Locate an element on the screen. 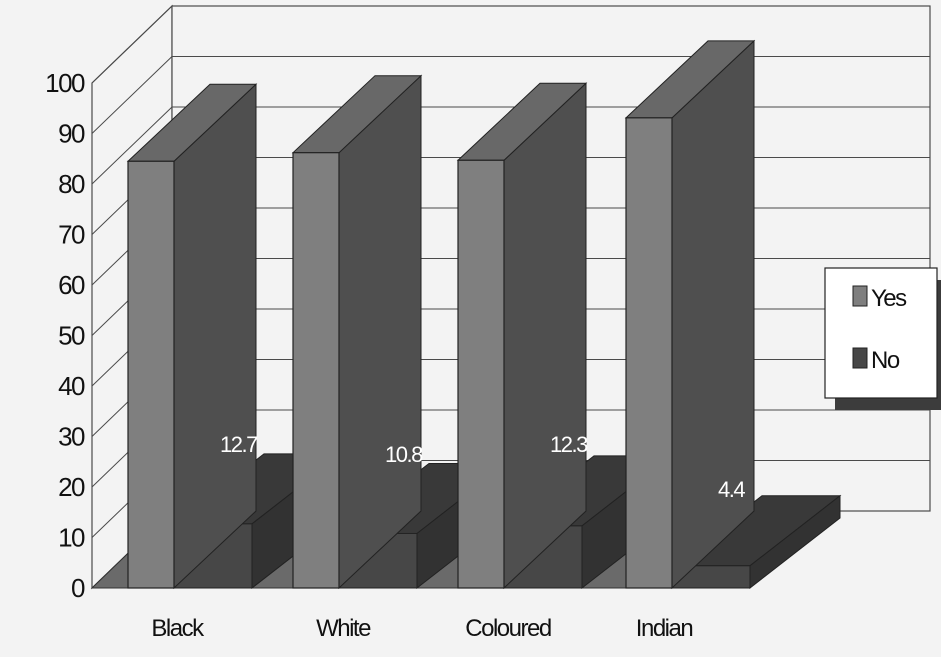 Image resolution: width=941 pixels, height=657 pixels. bar-yes-black-side is located at coordinates (215, 336).